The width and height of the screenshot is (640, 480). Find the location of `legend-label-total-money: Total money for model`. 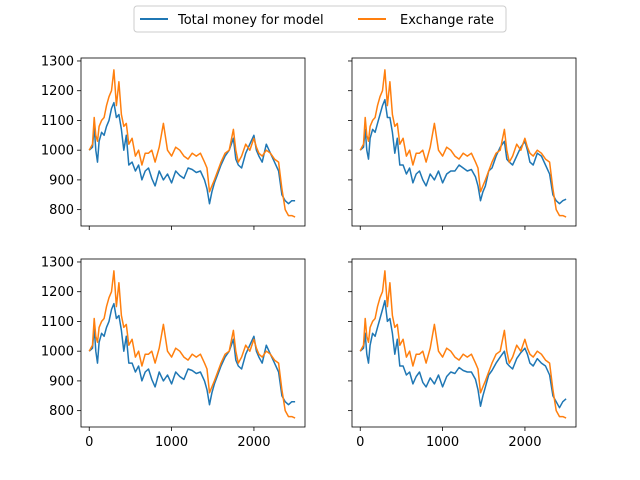

legend-label-total-money: Total money for model is located at coordinates (250, 20).